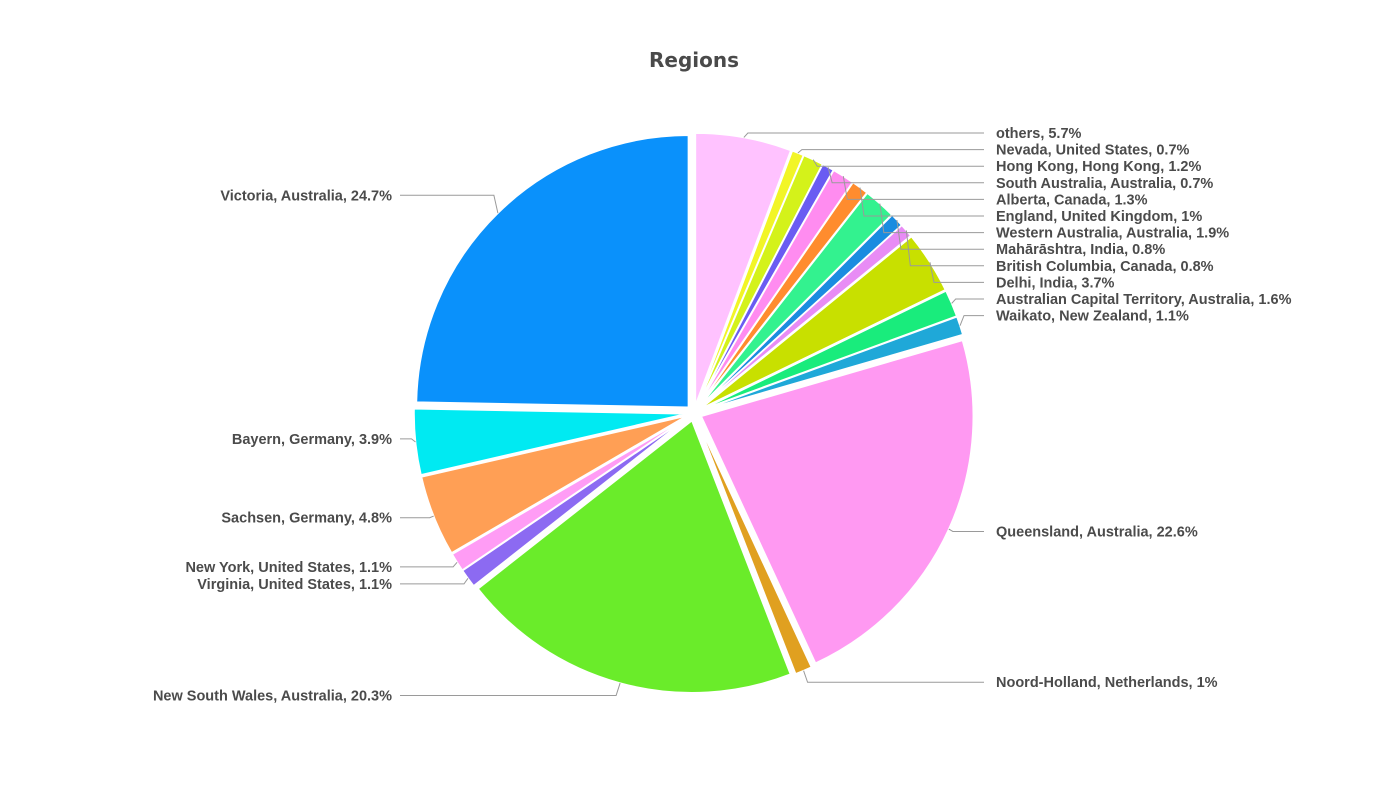 This screenshot has height=786, width=1400. Describe the element at coordinates (294, 585) in the screenshot. I see `slice-label-virginia: Virginia, United States, 1.1%` at that location.